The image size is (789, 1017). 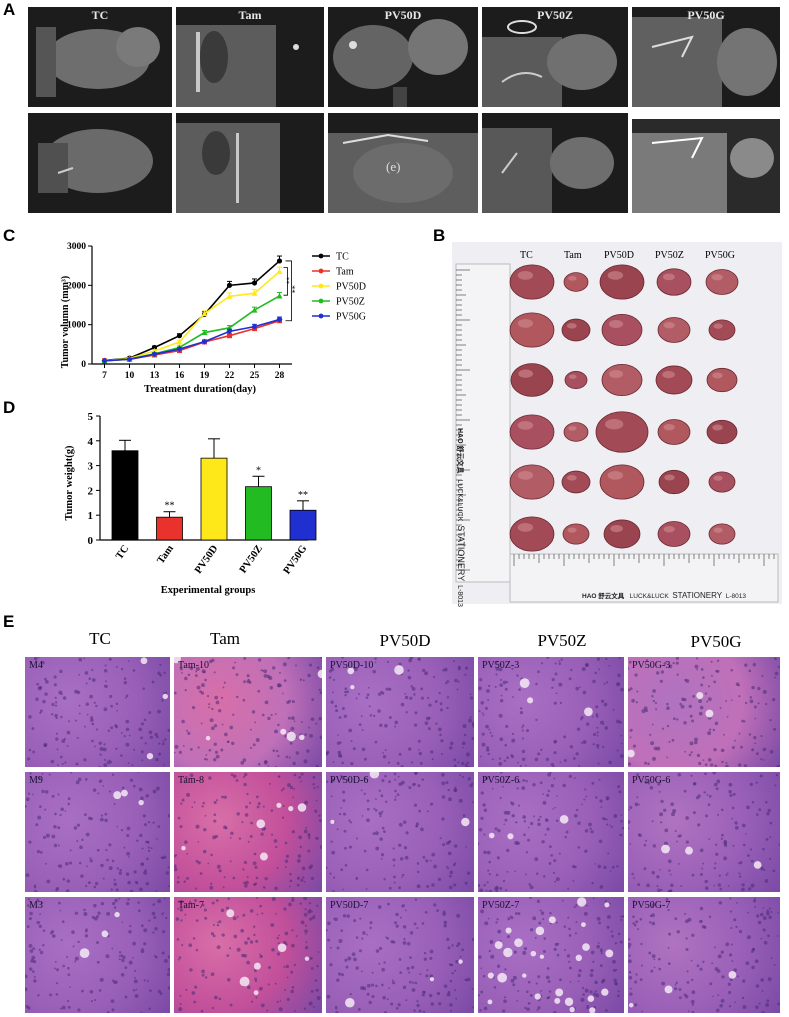 I want to click on histology-sample-label: M3, so click(x=36, y=905).